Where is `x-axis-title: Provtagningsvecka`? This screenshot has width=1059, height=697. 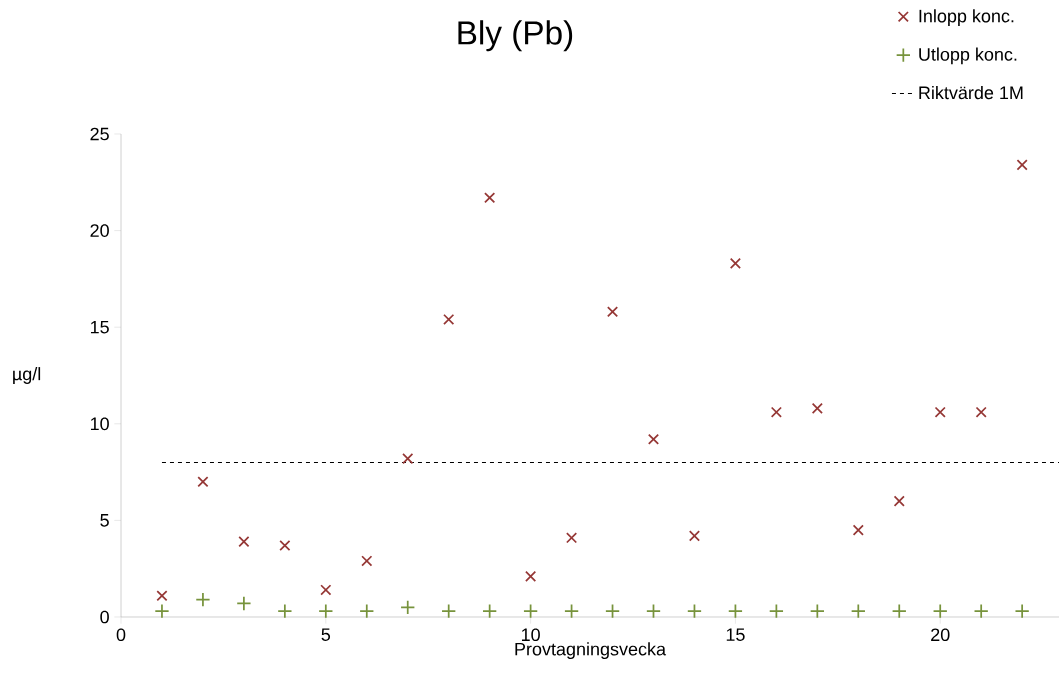
x-axis-title: Provtagningsvecka is located at coordinates (591, 651).